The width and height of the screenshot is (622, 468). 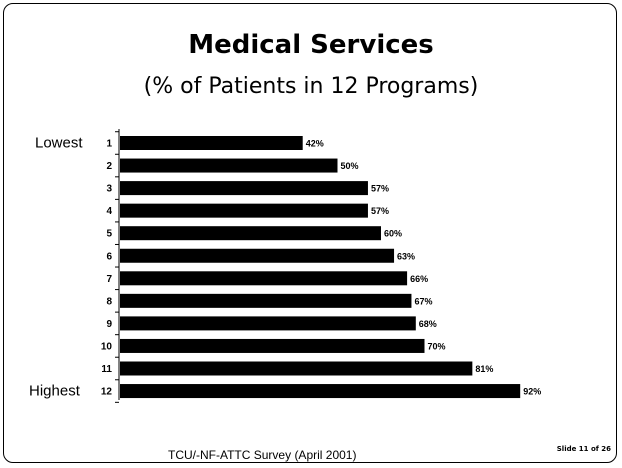 I want to click on category-tick-label: 10, so click(x=107, y=346).